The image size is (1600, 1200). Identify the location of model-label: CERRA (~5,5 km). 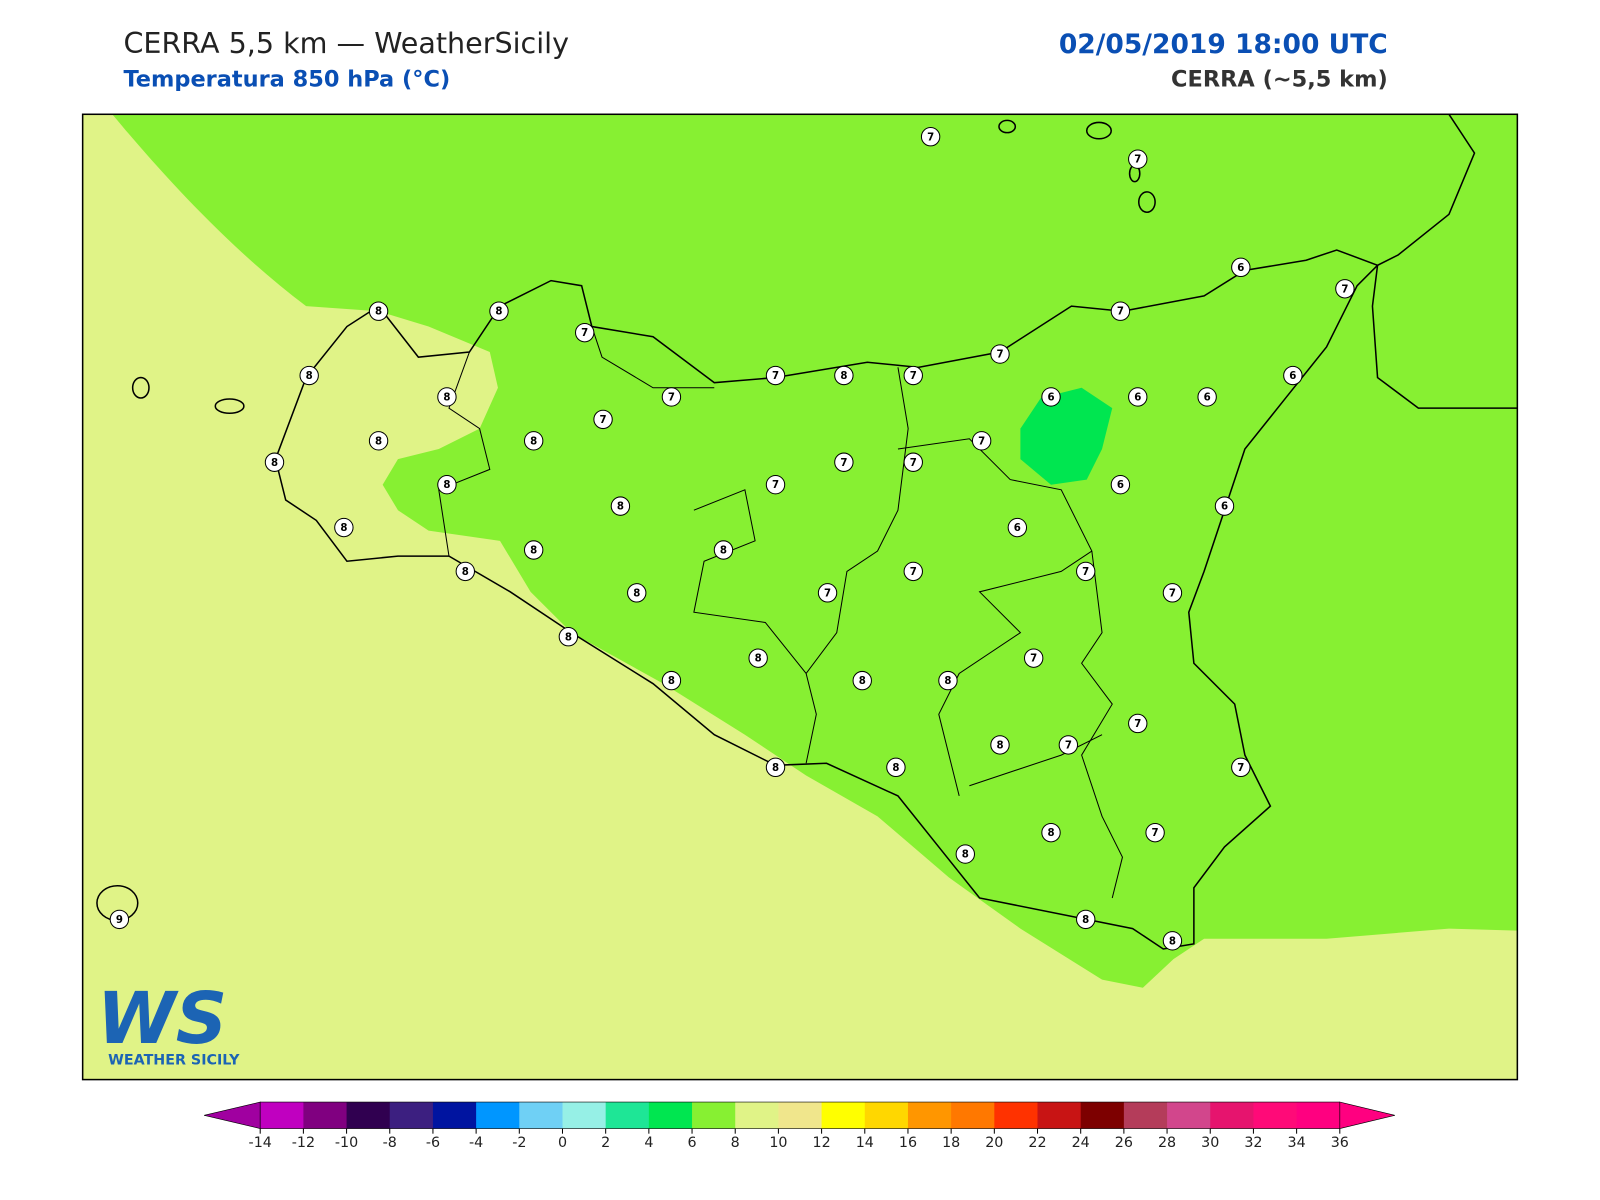
(1279, 80).